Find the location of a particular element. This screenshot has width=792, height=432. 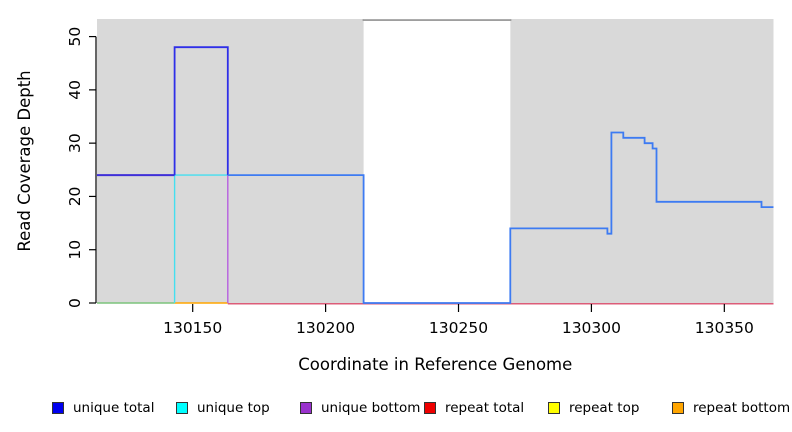

y-tick-label: 20 is located at coordinates (75, 197).